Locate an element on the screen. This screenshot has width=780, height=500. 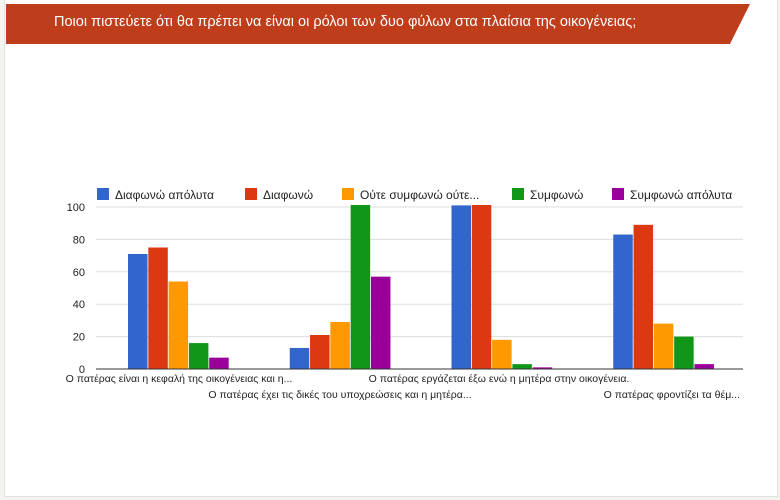
legend-label: Διαφωνώ απόλυτα is located at coordinates (164, 195).